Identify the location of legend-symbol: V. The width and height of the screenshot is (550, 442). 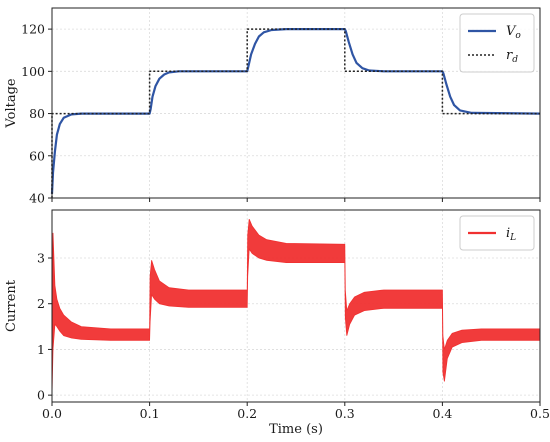
(511, 31).